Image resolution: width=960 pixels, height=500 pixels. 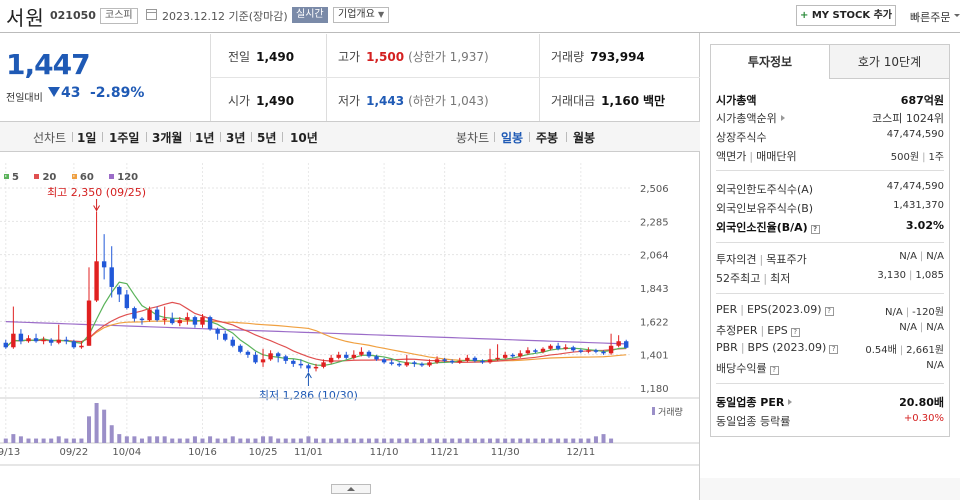 I want to click on candle-daily: 일봉, so click(x=512, y=138).